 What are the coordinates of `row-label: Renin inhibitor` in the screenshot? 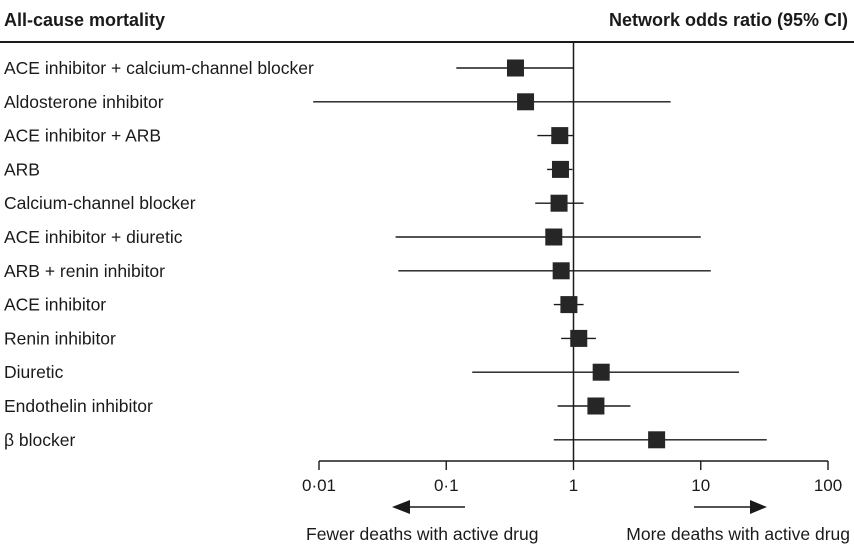 It's located at (60, 338).